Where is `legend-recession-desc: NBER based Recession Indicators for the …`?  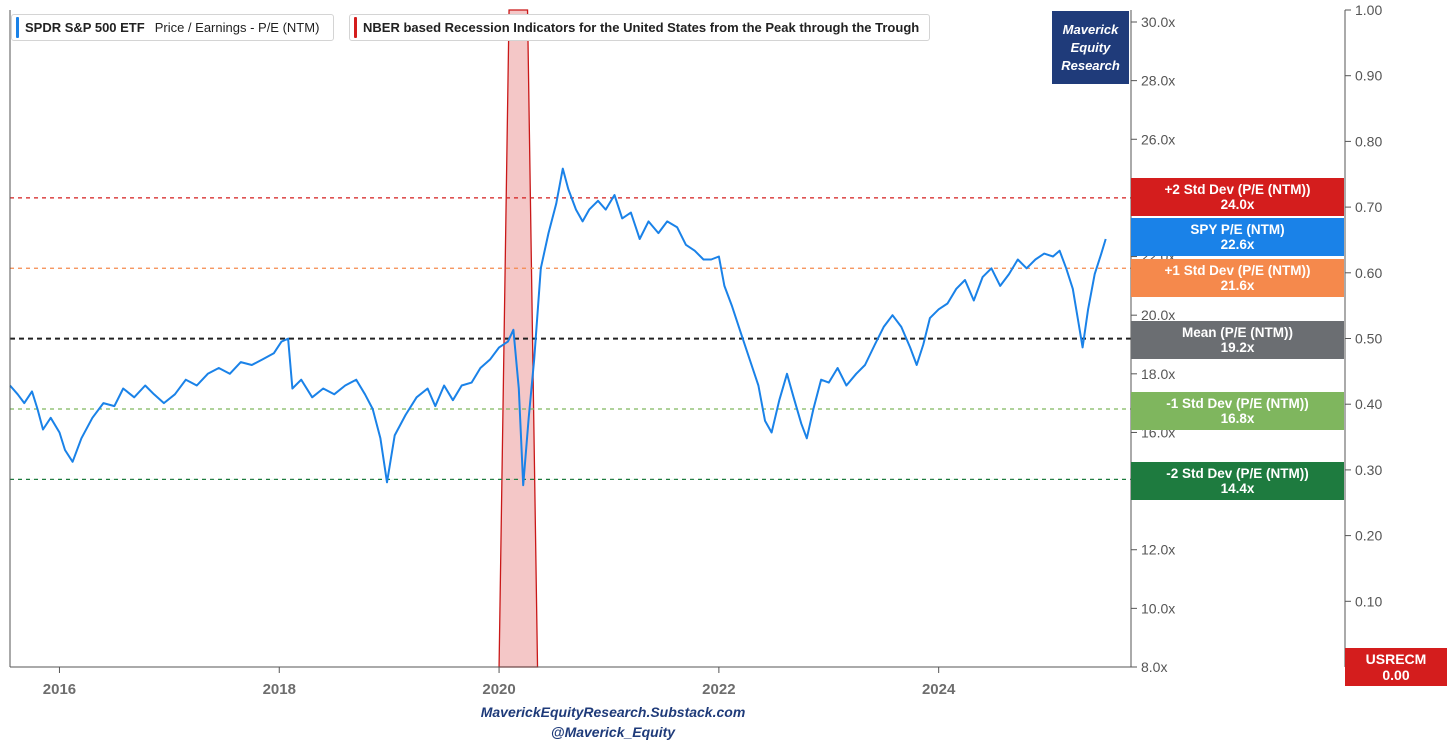 legend-recession-desc: NBER based Recession Indicators for the … is located at coordinates (641, 27).